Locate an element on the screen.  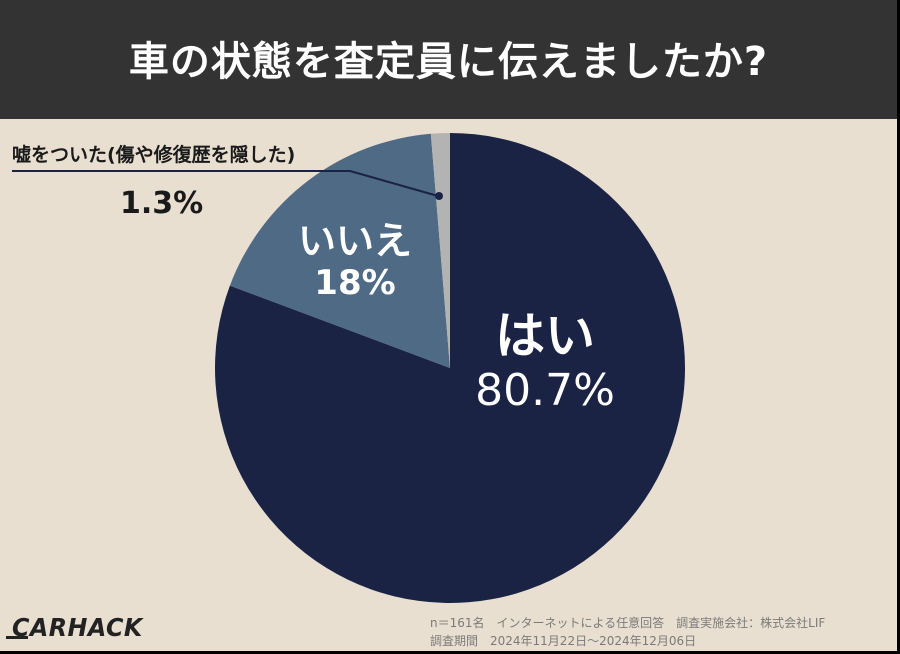
callout-leader-line is located at coordinates (225, 183).